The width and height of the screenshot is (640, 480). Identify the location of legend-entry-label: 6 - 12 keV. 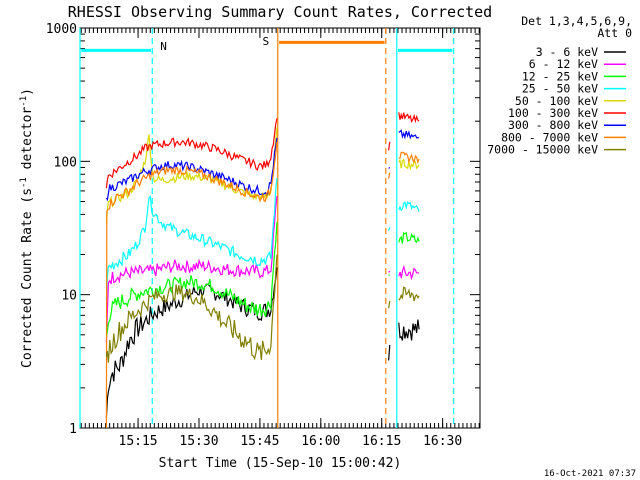
(563, 64).